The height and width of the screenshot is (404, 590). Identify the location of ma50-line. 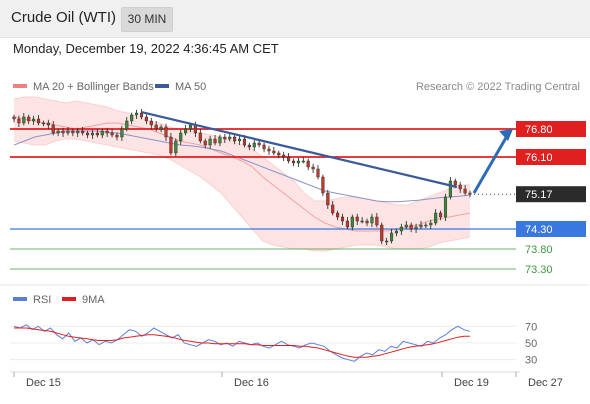
(242, 166).